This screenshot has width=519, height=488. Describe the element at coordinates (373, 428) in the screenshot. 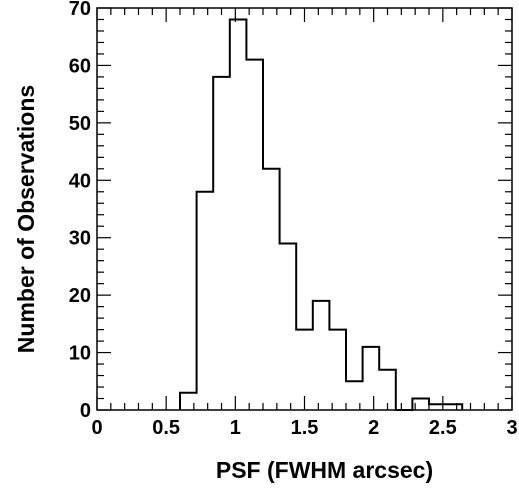

I see `x-tick-label: 2` at that location.